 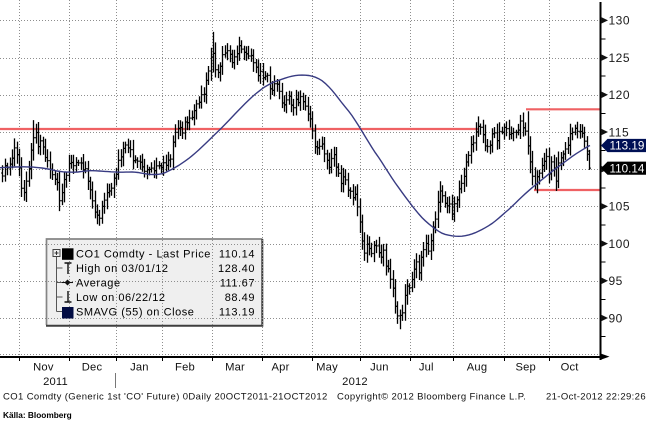 I want to click on svg-text: Mar, so click(x=235, y=367).